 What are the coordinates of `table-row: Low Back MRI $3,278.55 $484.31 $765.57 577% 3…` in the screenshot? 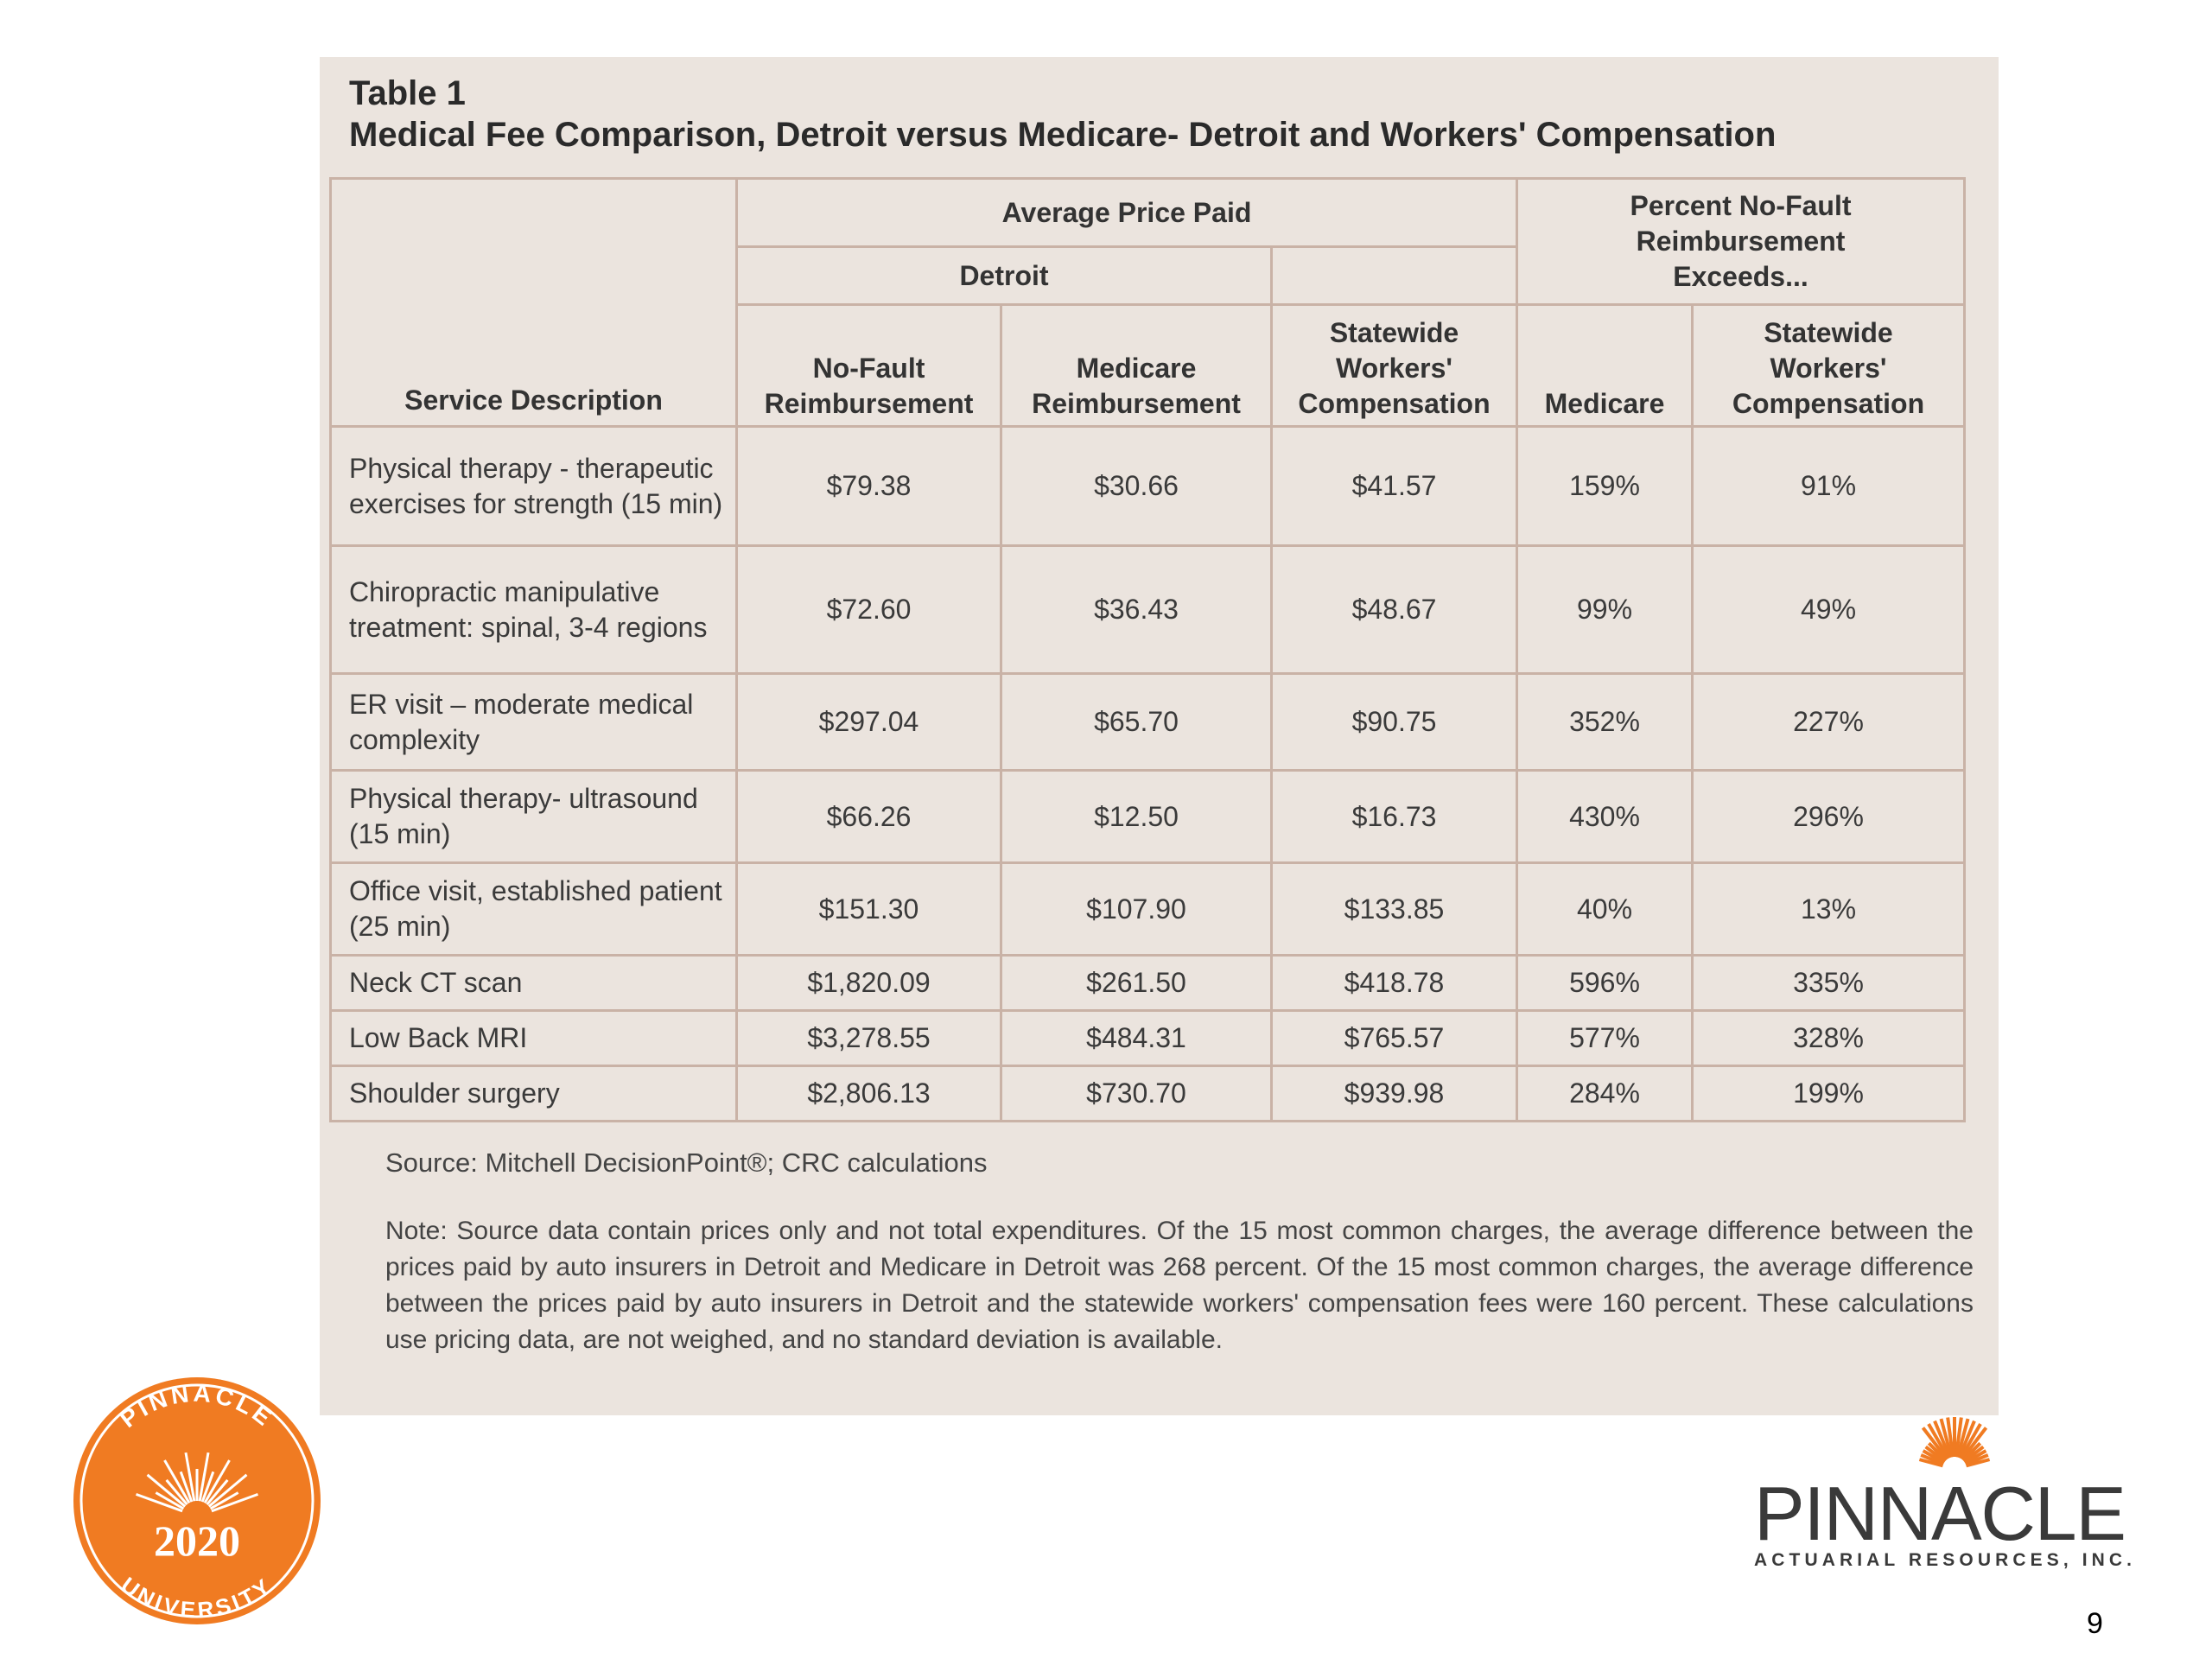 It's located at (1147, 1038).